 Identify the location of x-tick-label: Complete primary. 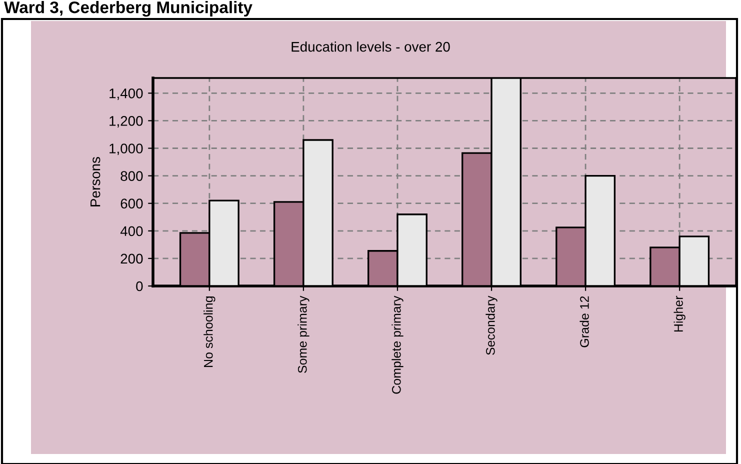
(398, 345).